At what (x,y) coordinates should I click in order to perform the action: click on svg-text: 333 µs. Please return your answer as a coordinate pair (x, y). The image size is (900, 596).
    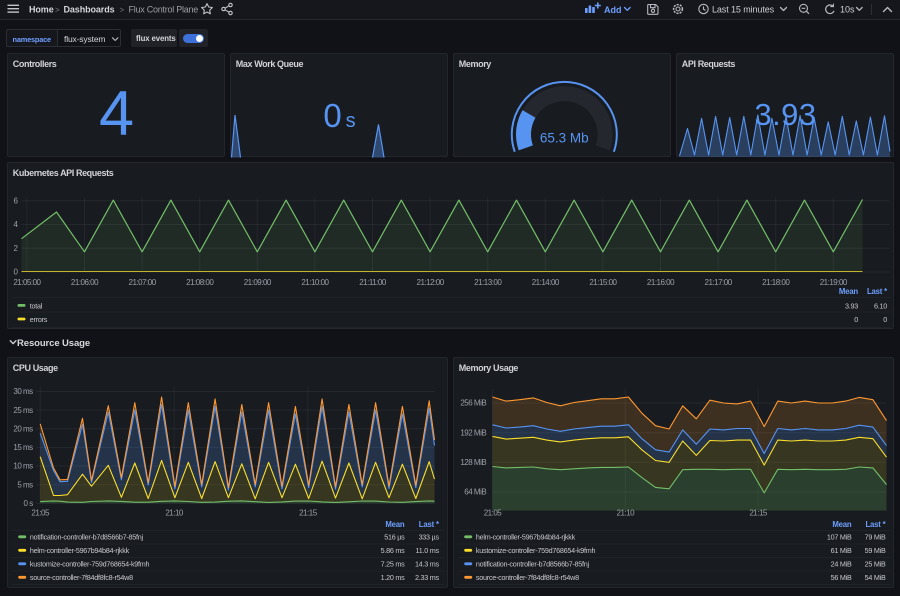
    Looking at the image, I should click on (428, 537).